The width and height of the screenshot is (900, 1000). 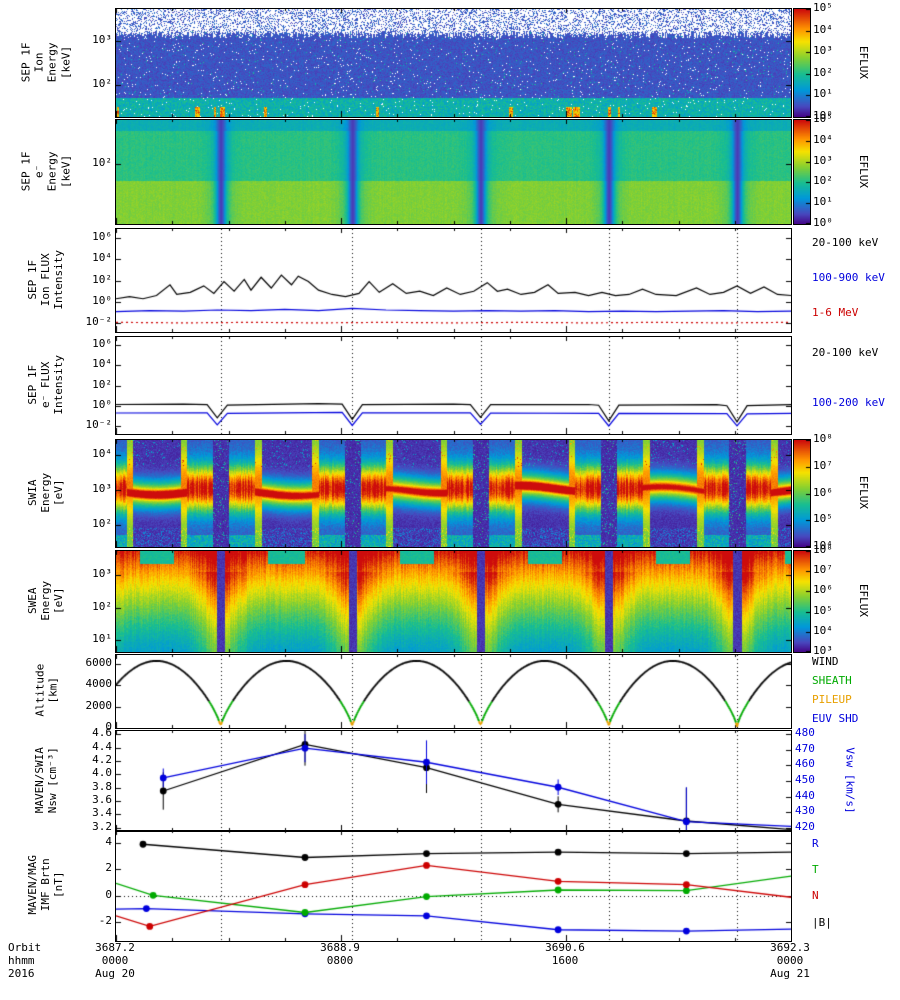 I want to click on nsw-vsw-ytick-right: 430, so click(x=805, y=811).